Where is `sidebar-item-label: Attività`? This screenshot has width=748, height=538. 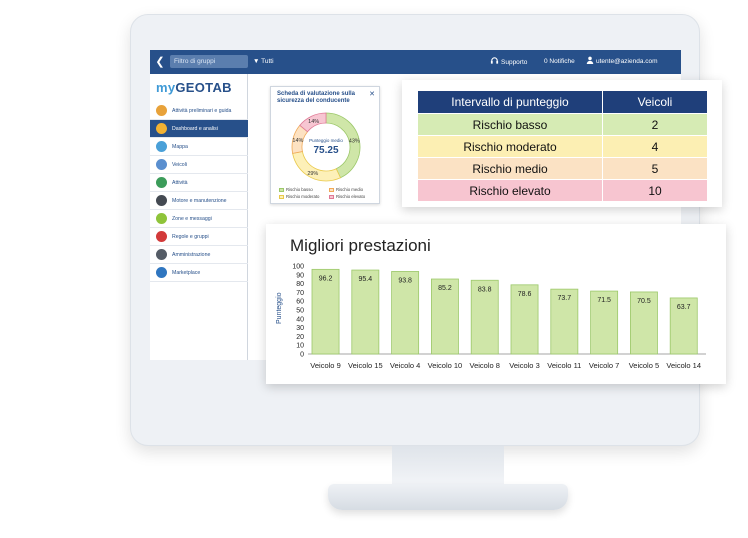 sidebar-item-label: Attività is located at coordinates (180, 182).